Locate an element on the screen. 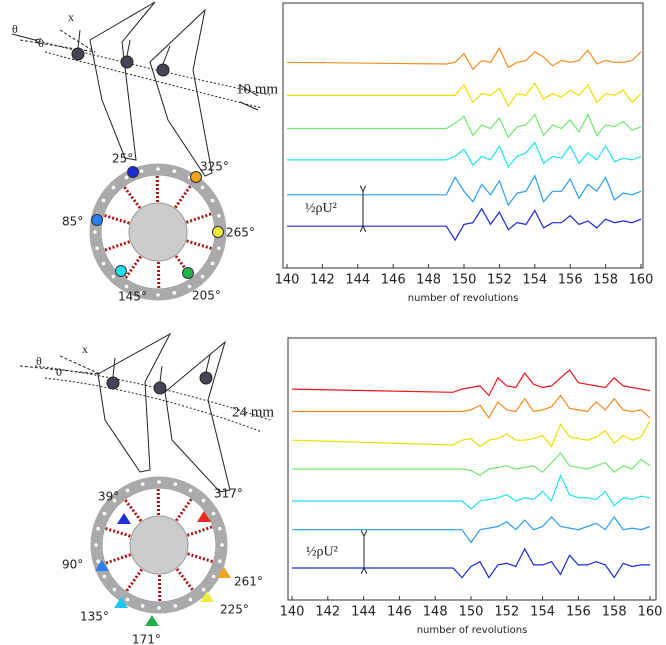 This screenshot has height=645, width=666. x-tick-label: 154 is located at coordinates (534, 280).